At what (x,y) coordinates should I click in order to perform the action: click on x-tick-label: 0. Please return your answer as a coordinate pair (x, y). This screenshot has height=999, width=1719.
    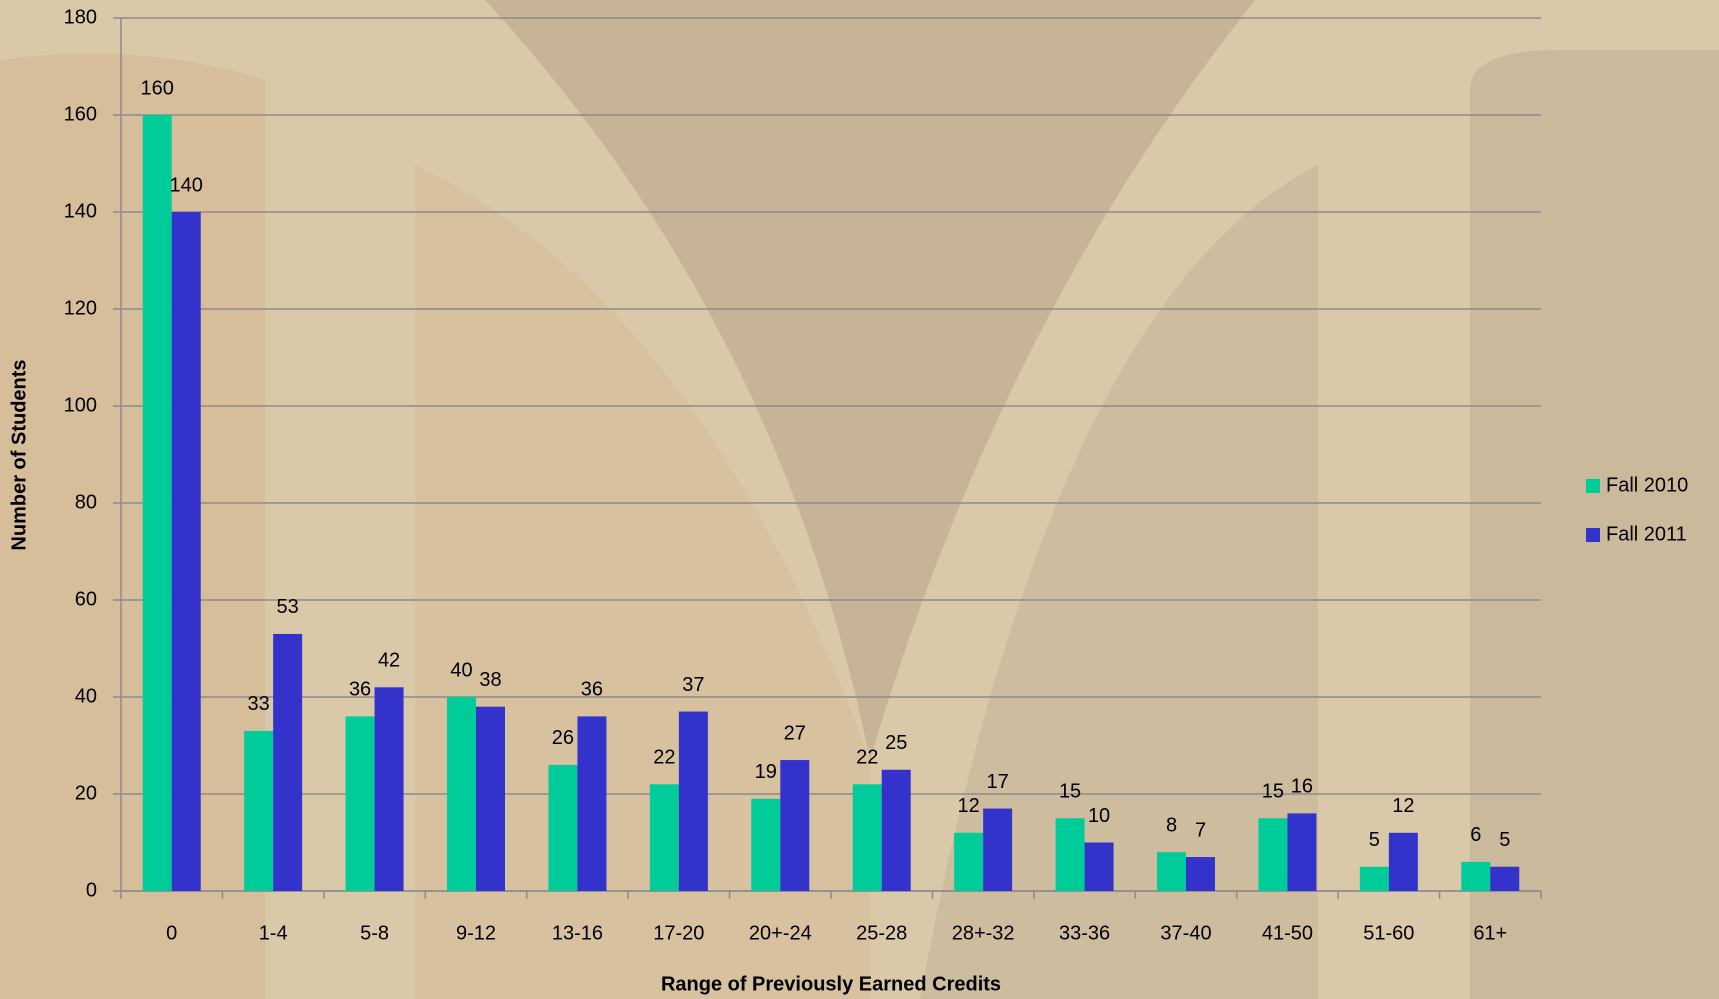
    Looking at the image, I should click on (171, 933).